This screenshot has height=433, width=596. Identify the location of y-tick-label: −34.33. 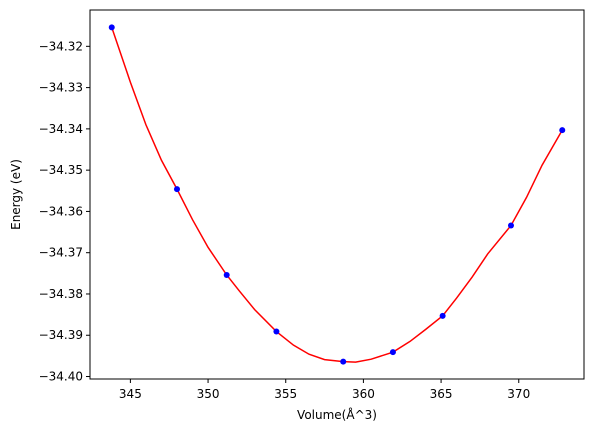
(61, 88).